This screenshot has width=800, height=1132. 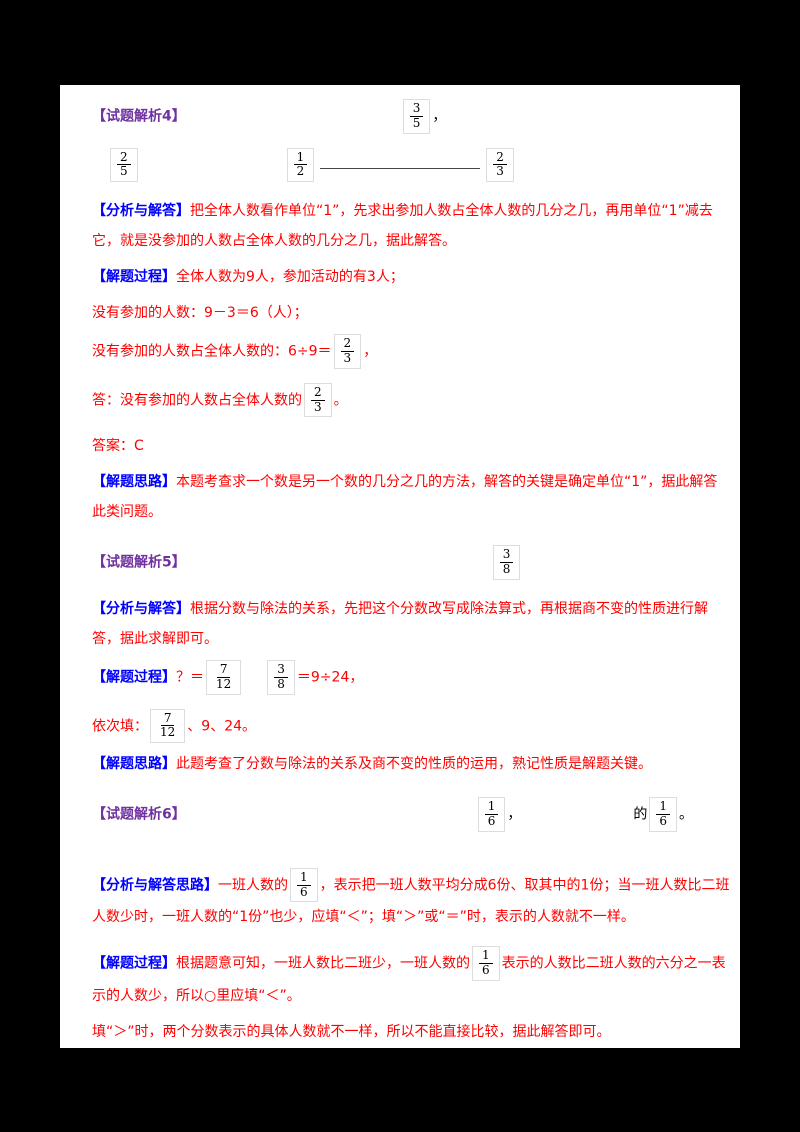 I want to click on text-span: 此题考查了分数与除法的关系及商不变的性质的运用，熟记性质是解题关键。, so click(x=414, y=764).